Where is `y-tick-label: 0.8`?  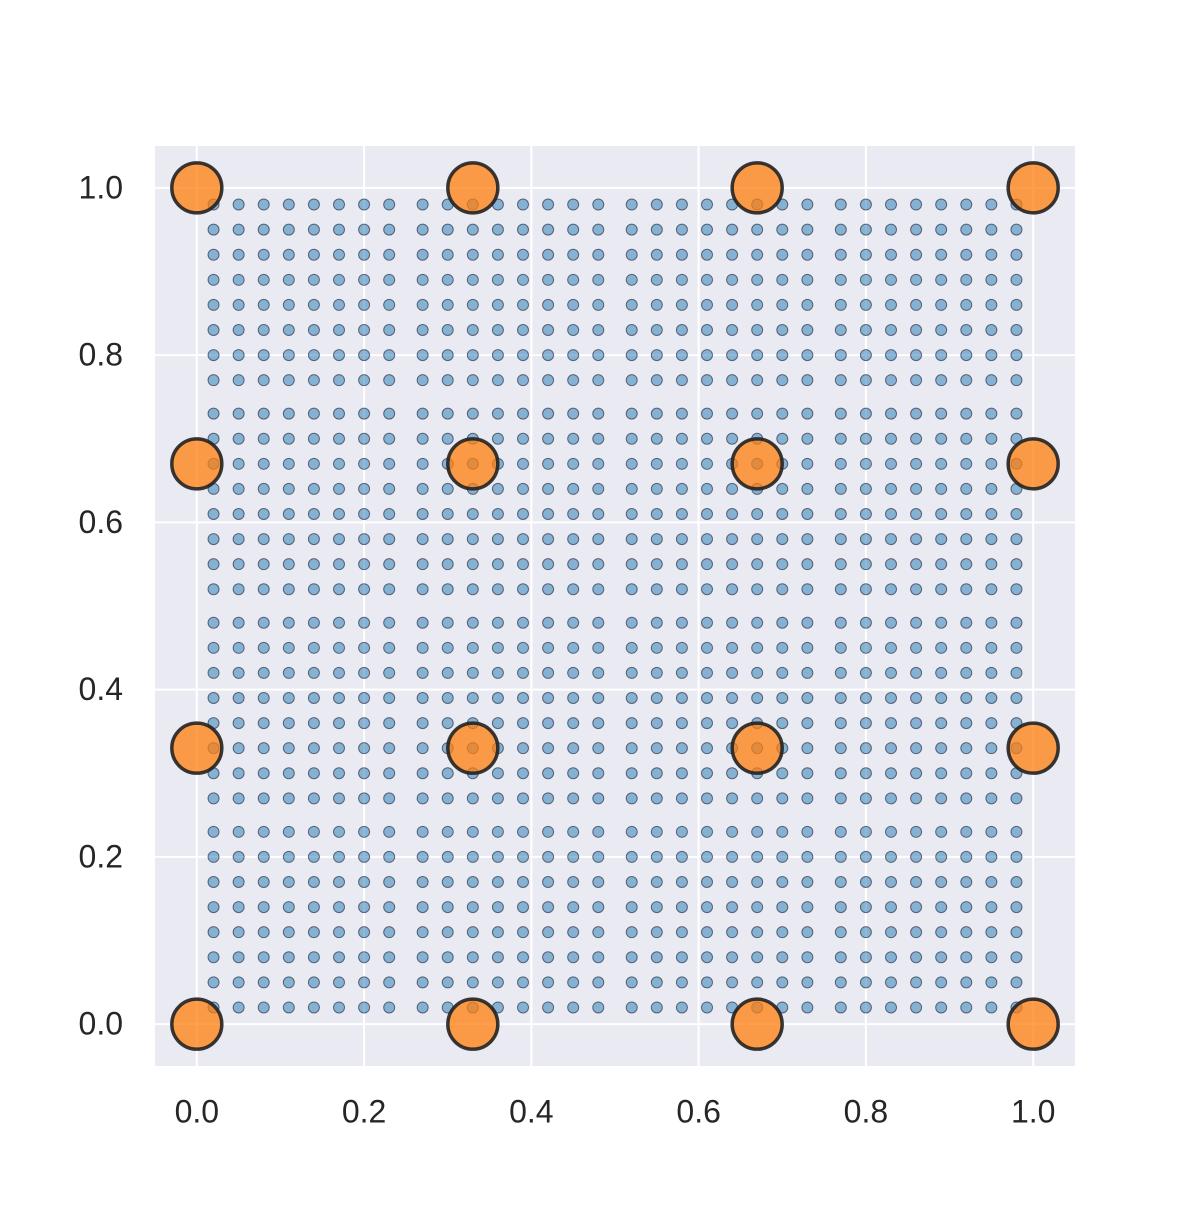
y-tick-label: 0.8 is located at coordinates (101, 355).